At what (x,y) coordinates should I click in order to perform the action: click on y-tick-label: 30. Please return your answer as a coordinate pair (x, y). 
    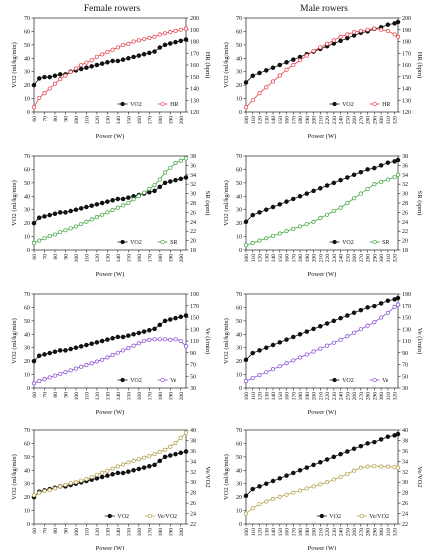
    Looking at the image, I should click on (239, 211).